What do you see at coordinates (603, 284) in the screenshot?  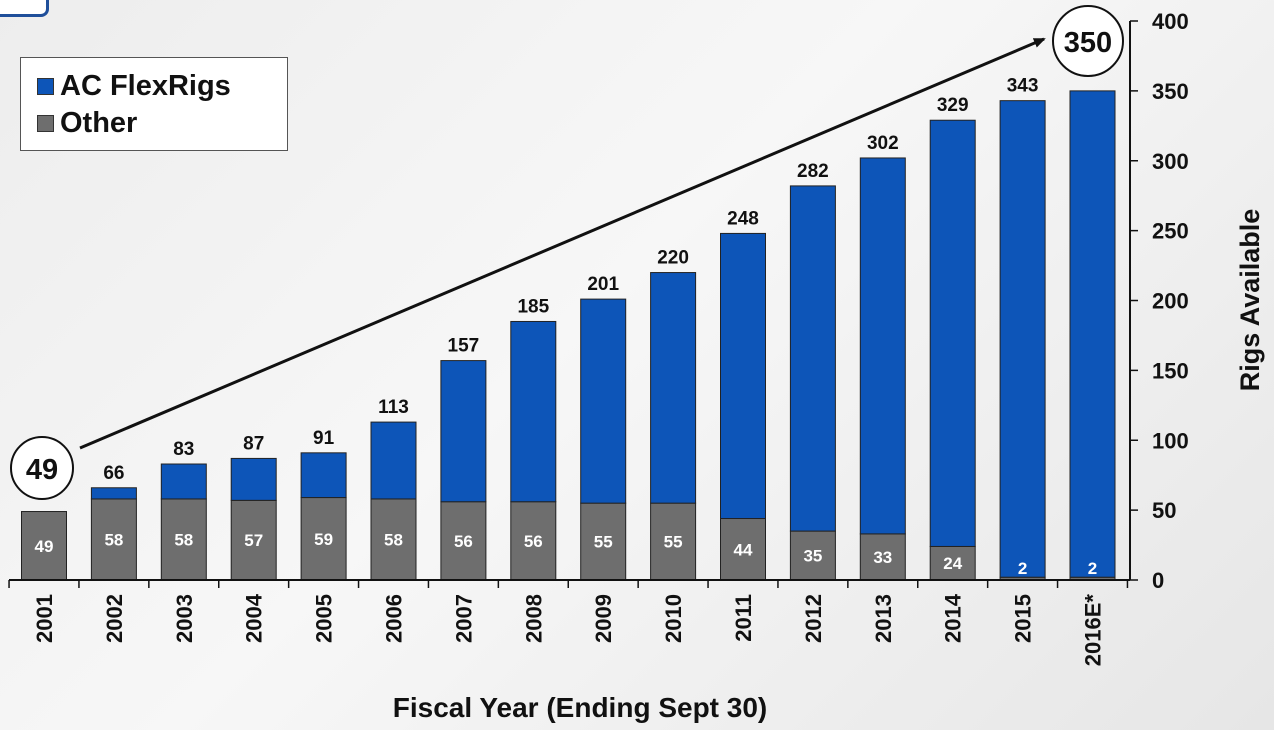 I see `total-value-label: 201` at bounding box center [603, 284].